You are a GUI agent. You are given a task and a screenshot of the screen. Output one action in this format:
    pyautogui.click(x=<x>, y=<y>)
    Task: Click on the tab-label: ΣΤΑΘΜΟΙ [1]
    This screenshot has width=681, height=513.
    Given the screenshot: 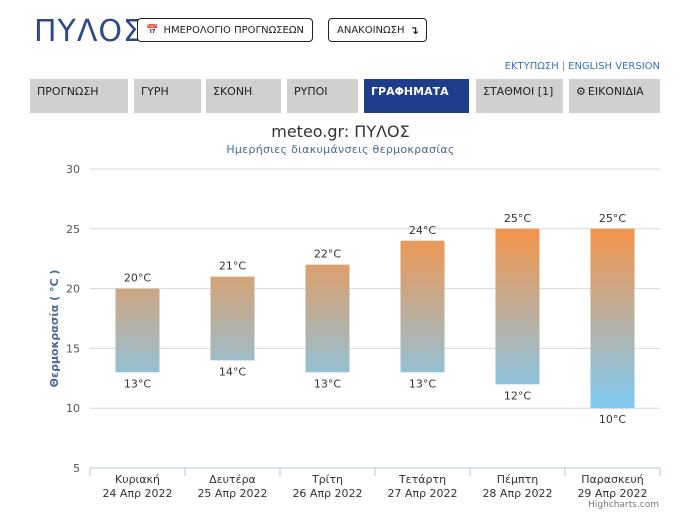 What is the action you would take?
    pyautogui.click(x=518, y=91)
    